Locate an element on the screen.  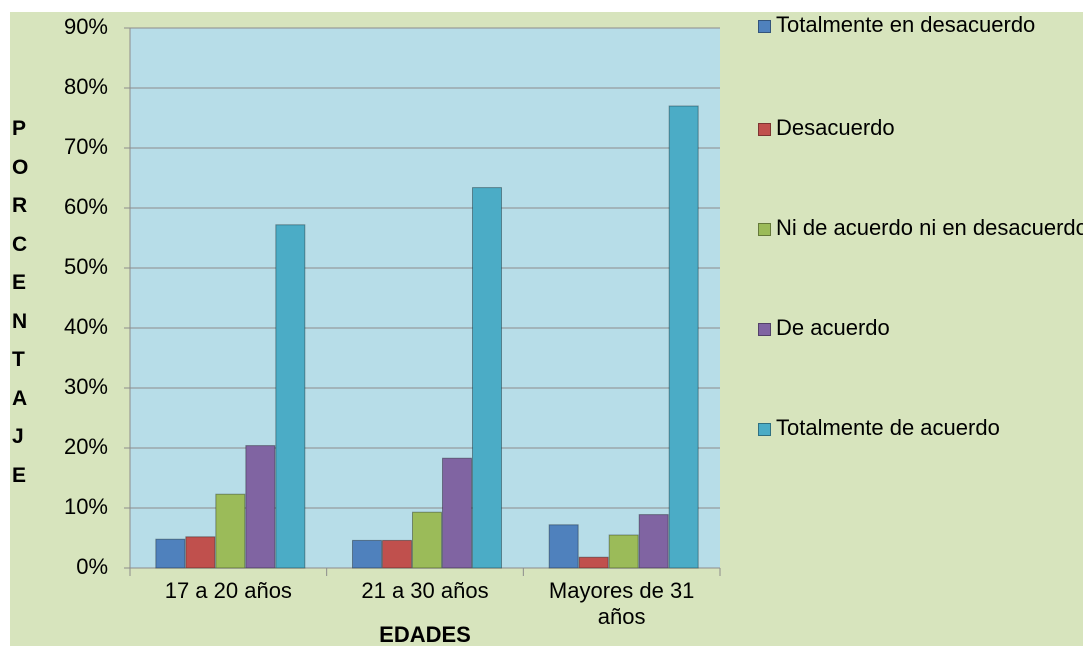
legend-label: Desacuerdo is located at coordinates (835, 127).